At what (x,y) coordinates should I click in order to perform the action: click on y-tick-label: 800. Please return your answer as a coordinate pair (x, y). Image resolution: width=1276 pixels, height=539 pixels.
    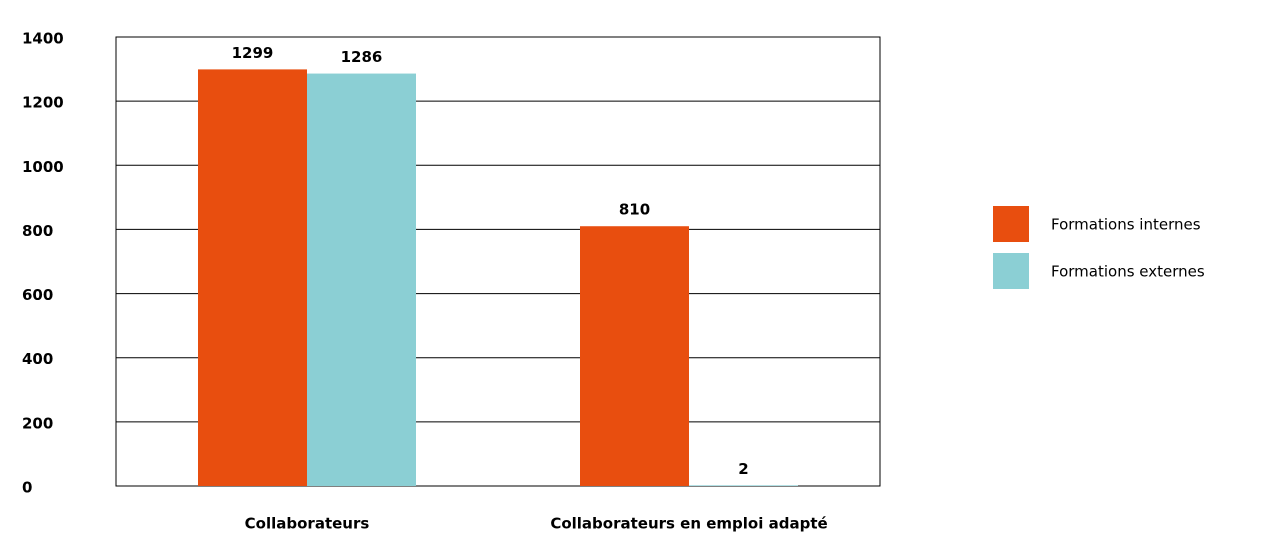
    Looking at the image, I should click on (37, 231).